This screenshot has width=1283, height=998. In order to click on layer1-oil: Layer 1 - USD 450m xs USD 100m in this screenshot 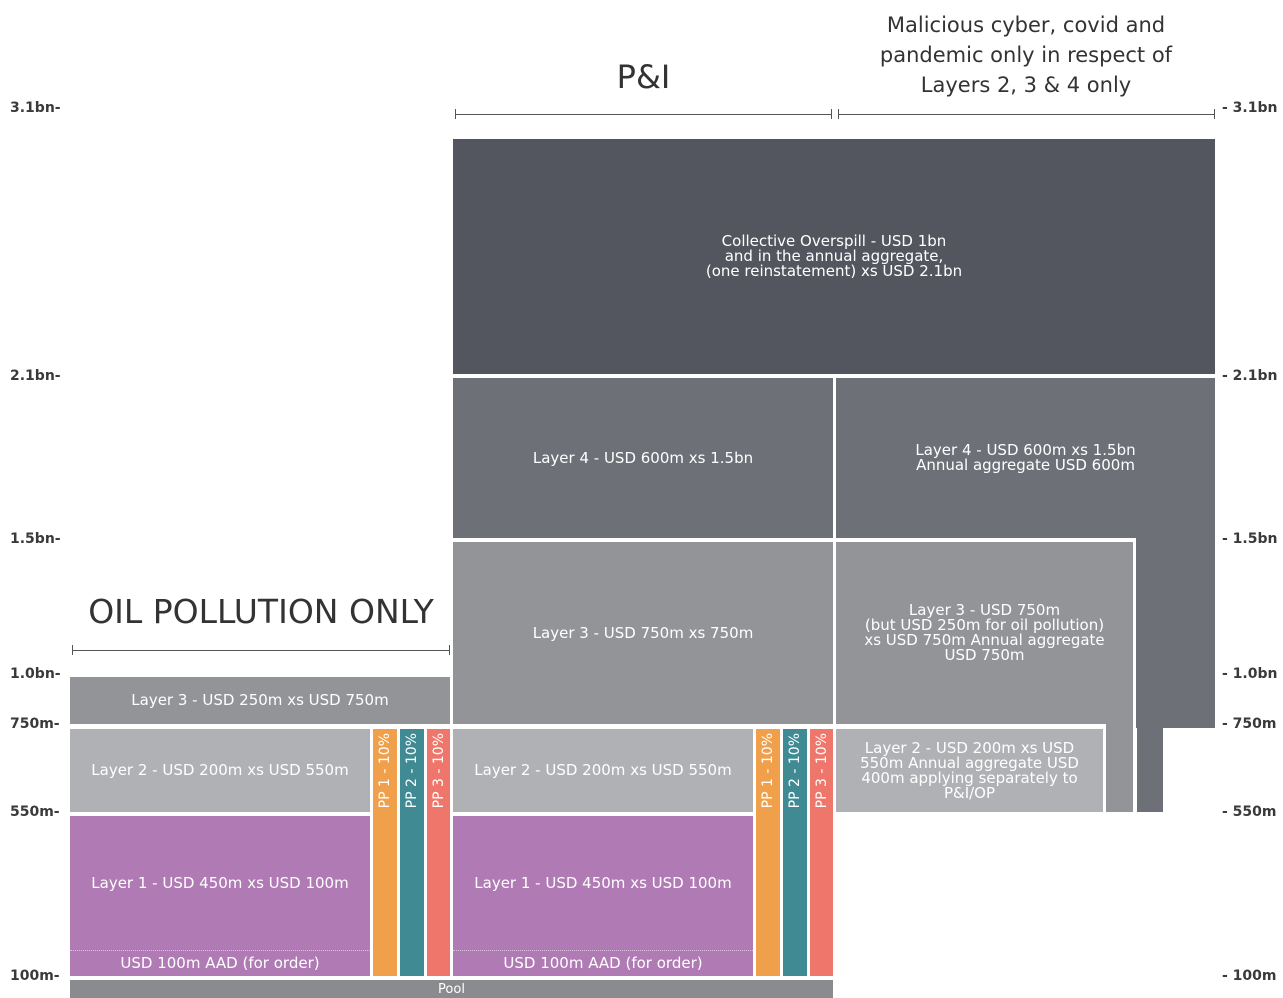, I will do `click(220, 883)`.